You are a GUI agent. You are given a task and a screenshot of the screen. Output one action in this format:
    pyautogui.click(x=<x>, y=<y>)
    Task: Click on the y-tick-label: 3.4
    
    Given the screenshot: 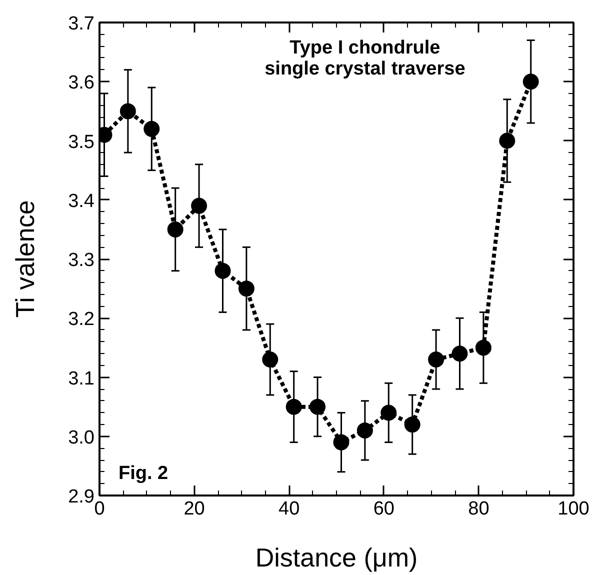 What is the action you would take?
    pyautogui.click(x=81, y=201)
    